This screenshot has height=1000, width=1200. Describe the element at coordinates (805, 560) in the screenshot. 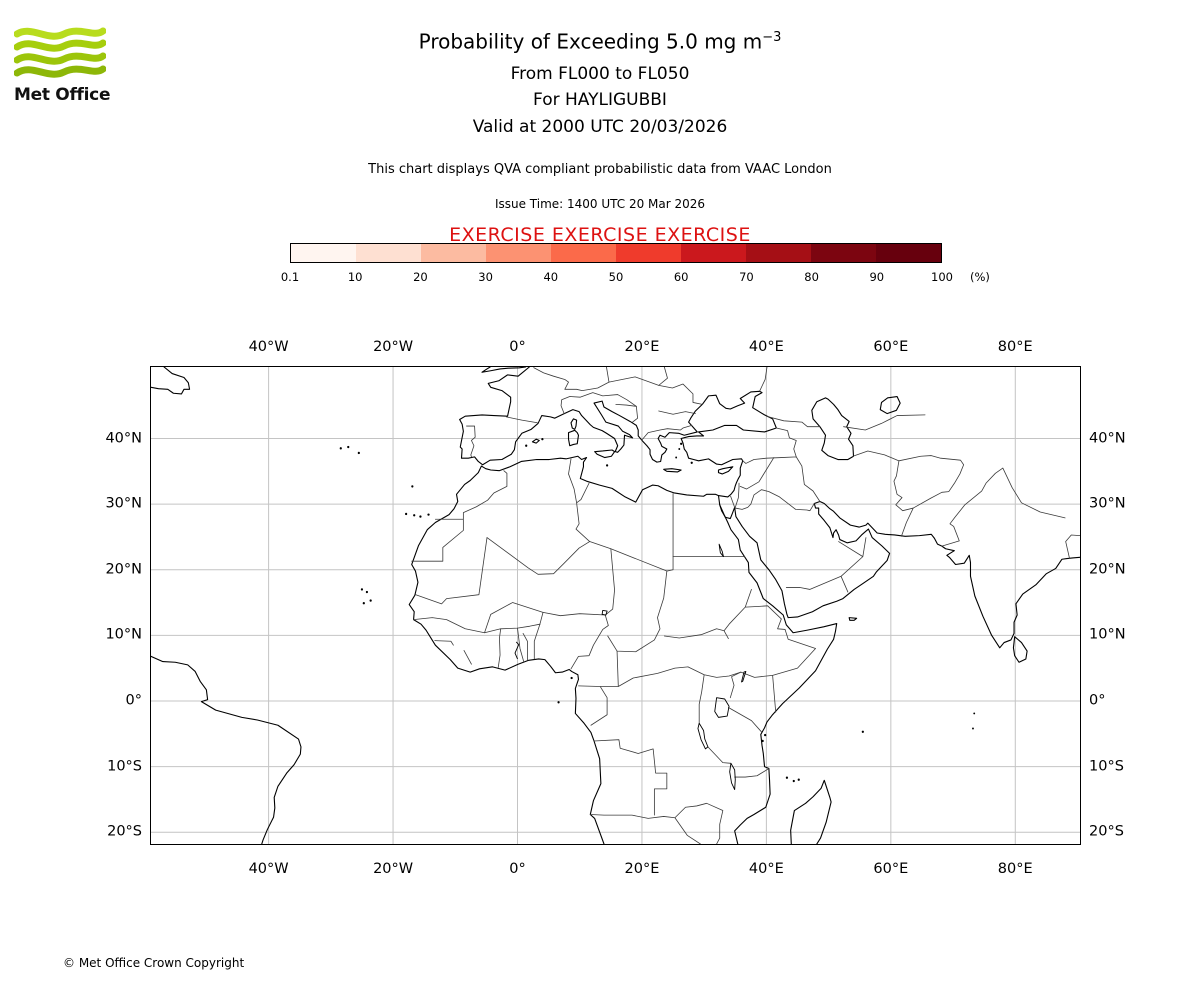

I see `arabia-coastline` at that location.